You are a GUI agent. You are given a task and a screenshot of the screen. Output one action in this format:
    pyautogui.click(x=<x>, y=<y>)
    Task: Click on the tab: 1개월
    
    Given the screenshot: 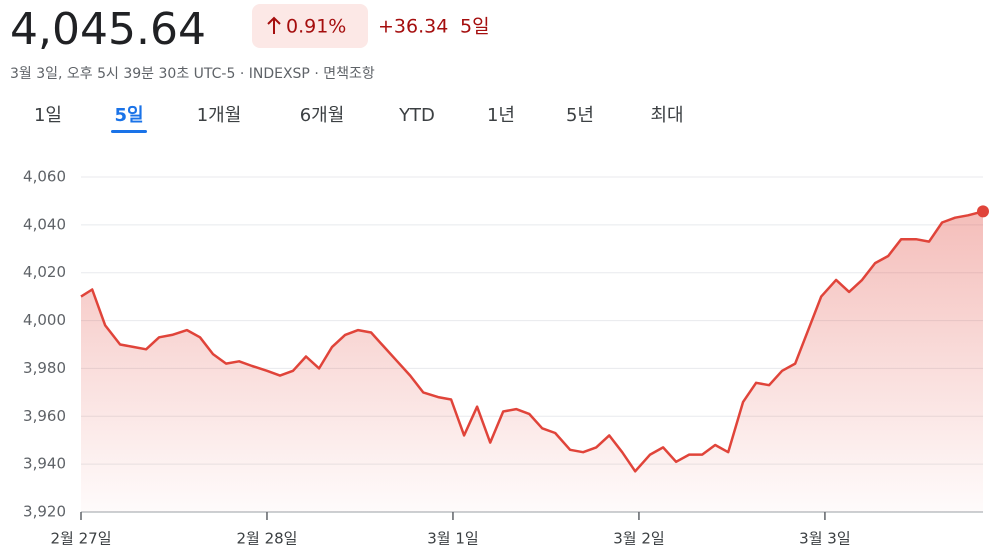 What is the action you would take?
    pyautogui.click(x=219, y=115)
    